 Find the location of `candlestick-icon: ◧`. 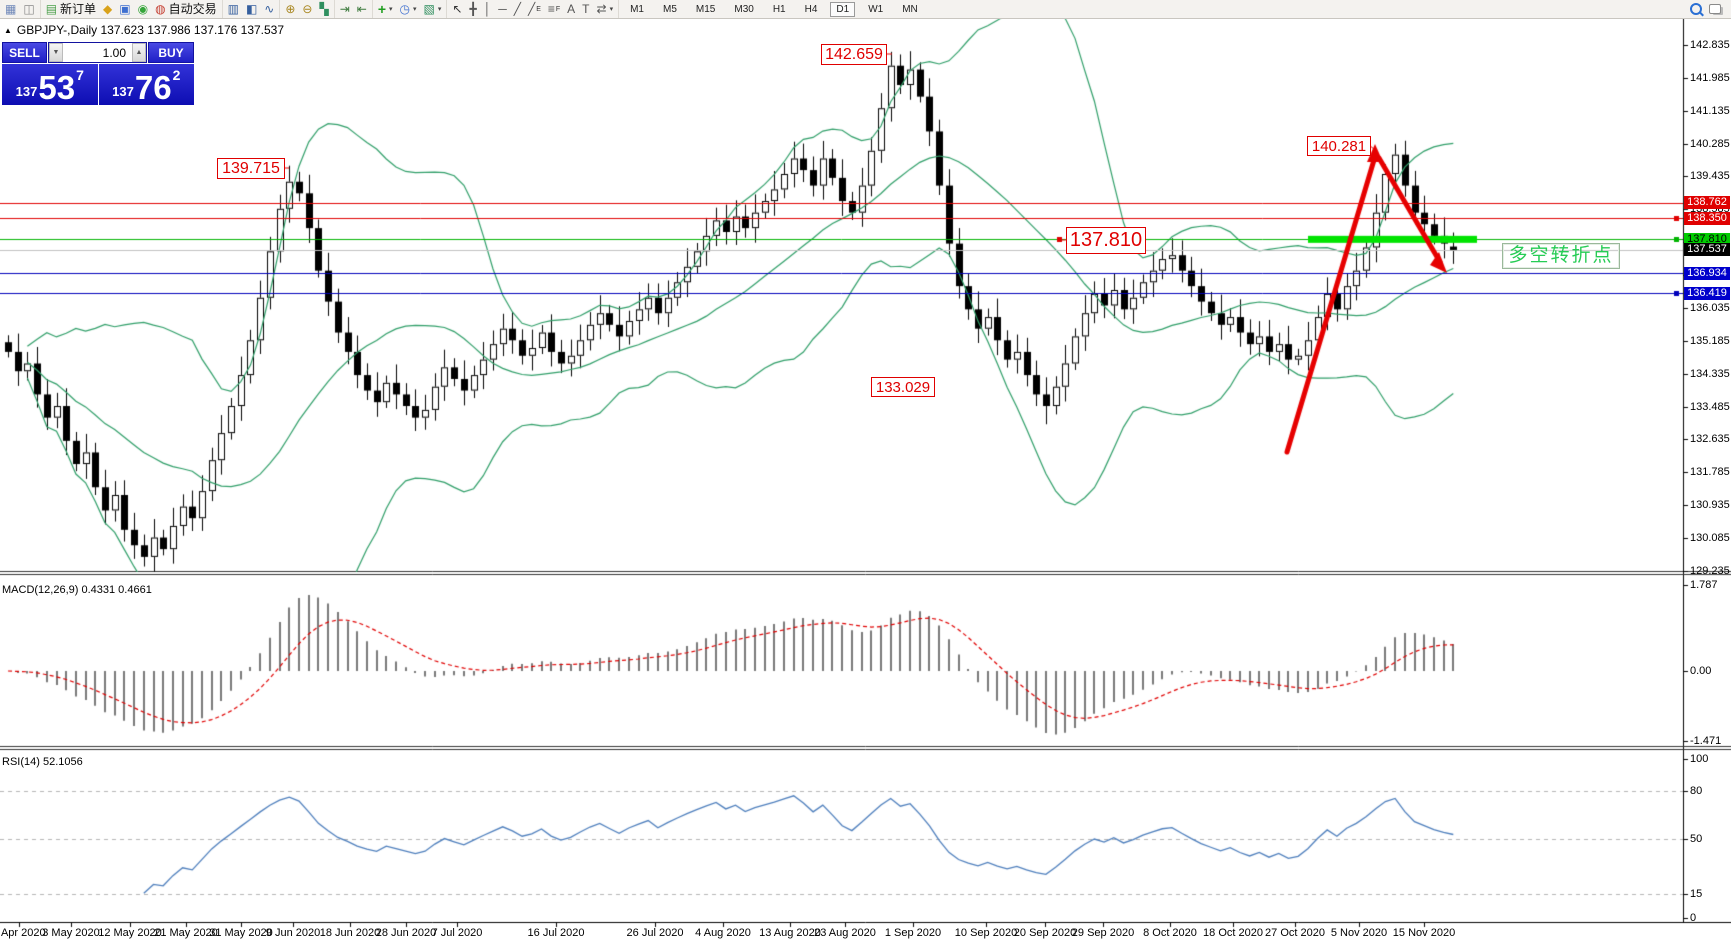

candlestick-icon: ◧ is located at coordinates (251, 9).